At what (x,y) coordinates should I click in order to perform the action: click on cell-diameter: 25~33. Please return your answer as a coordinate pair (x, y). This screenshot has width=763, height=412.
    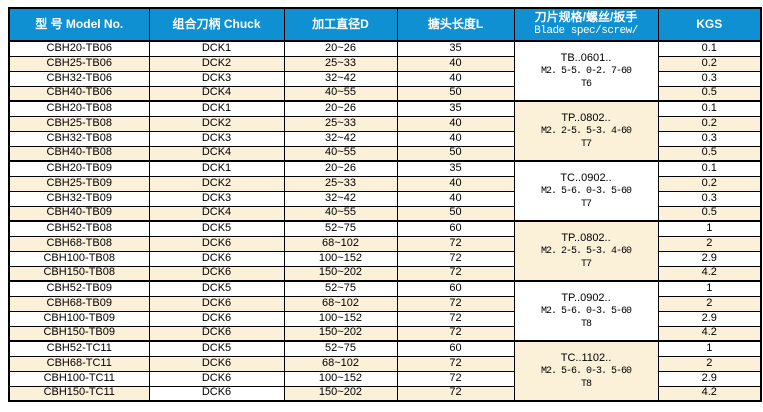
    Looking at the image, I should click on (340, 183).